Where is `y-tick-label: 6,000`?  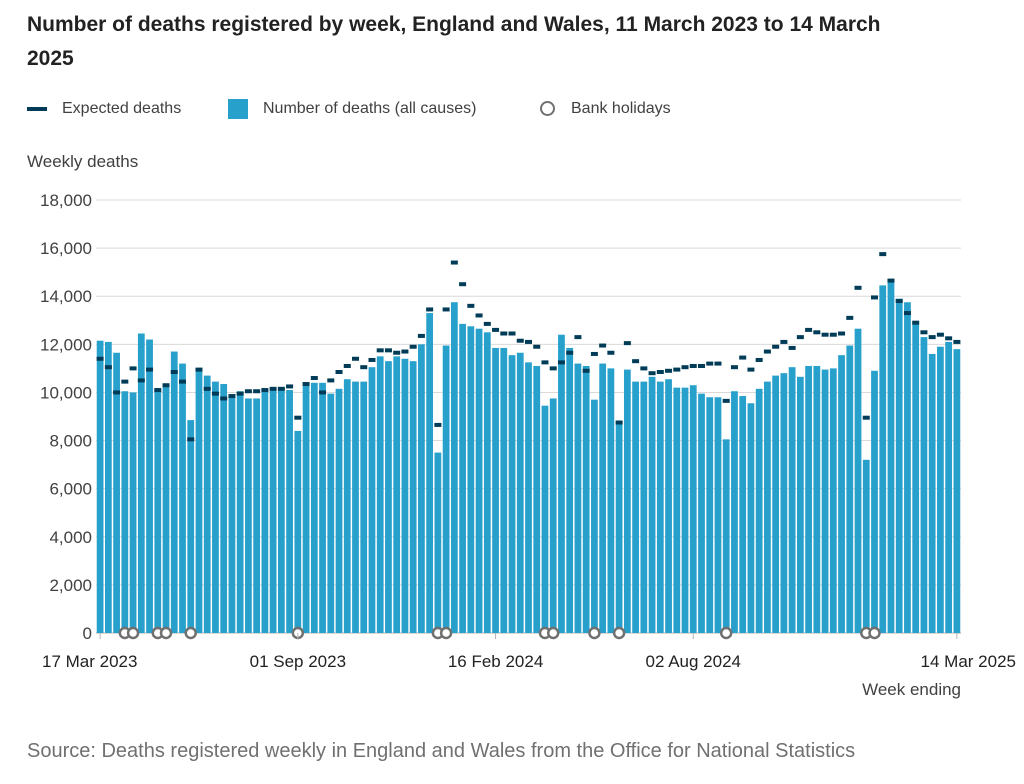 y-tick-label: 6,000 is located at coordinates (70, 489).